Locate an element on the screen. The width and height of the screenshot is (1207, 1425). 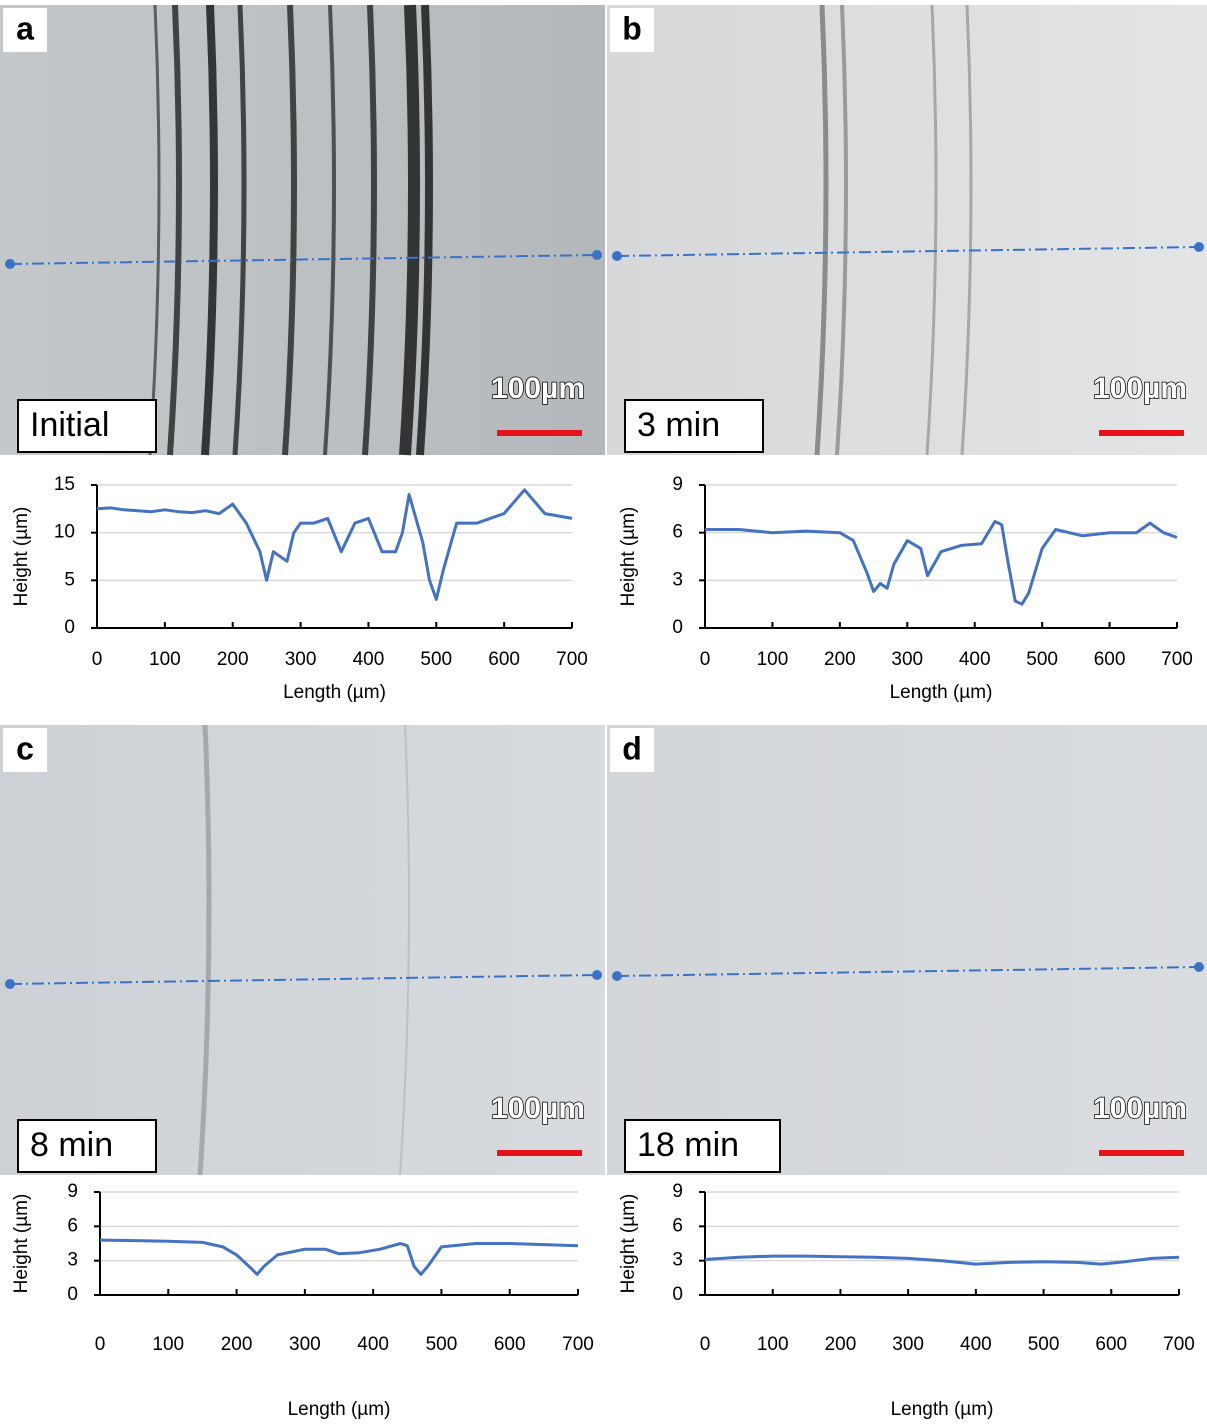
image-label: 18 min is located at coordinates (688, 1145).